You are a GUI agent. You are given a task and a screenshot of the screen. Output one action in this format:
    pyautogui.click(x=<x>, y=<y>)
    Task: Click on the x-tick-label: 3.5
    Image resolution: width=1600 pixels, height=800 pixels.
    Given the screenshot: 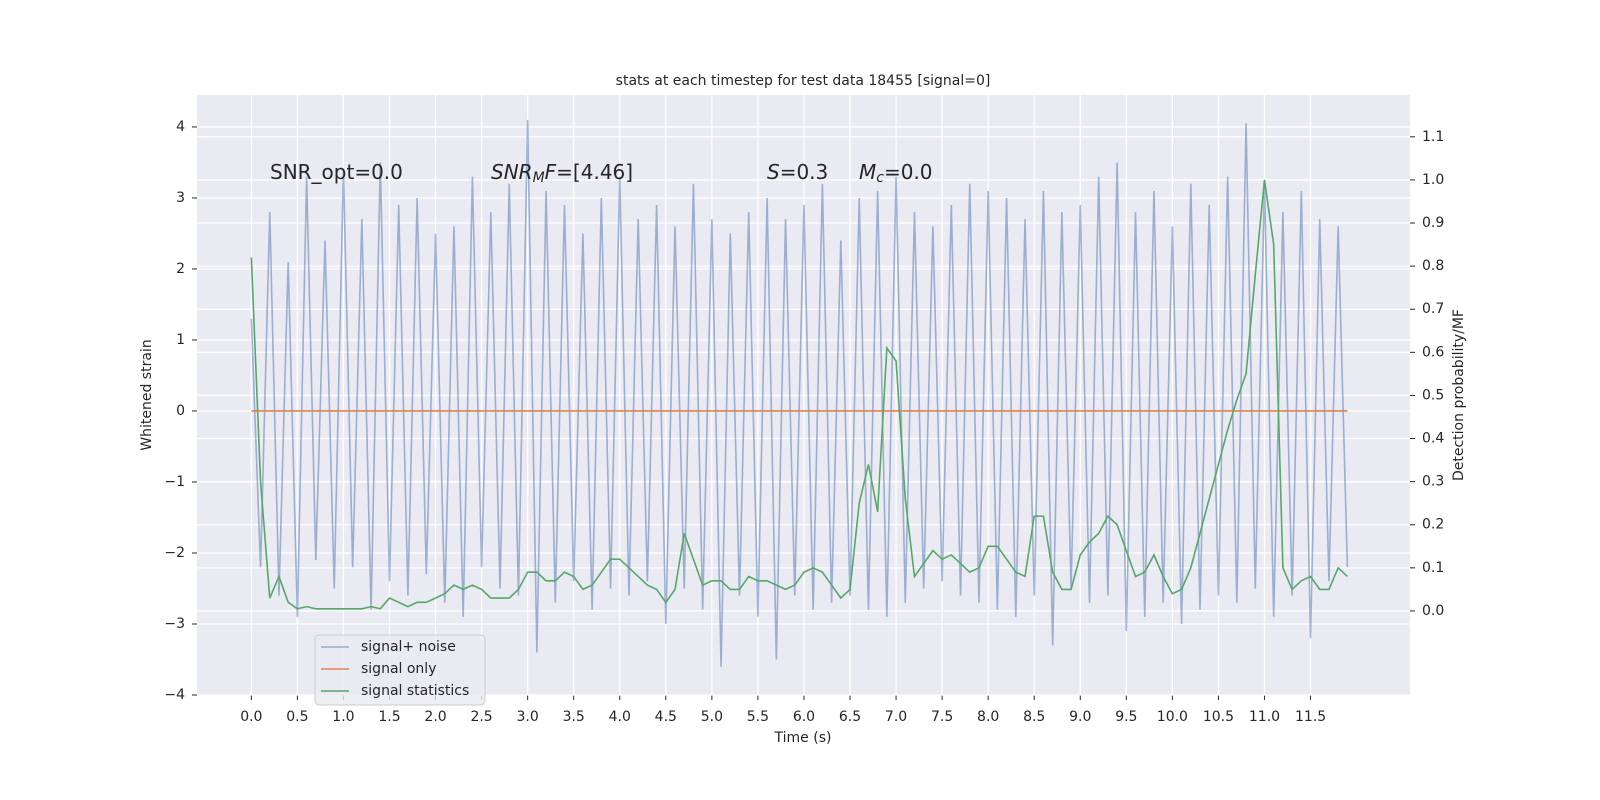 What is the action you would take?
    pyautogui.click(x=574, y=717)
    